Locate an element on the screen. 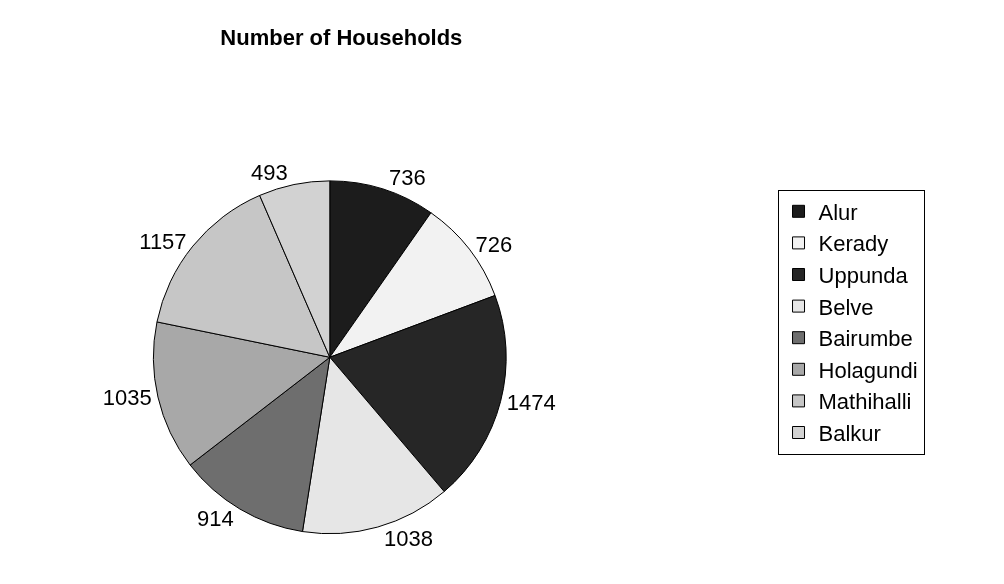 Image resolution: width=1004 pixels, height=584 pixels. data-label: 726 is located at coordinates (494, 245).